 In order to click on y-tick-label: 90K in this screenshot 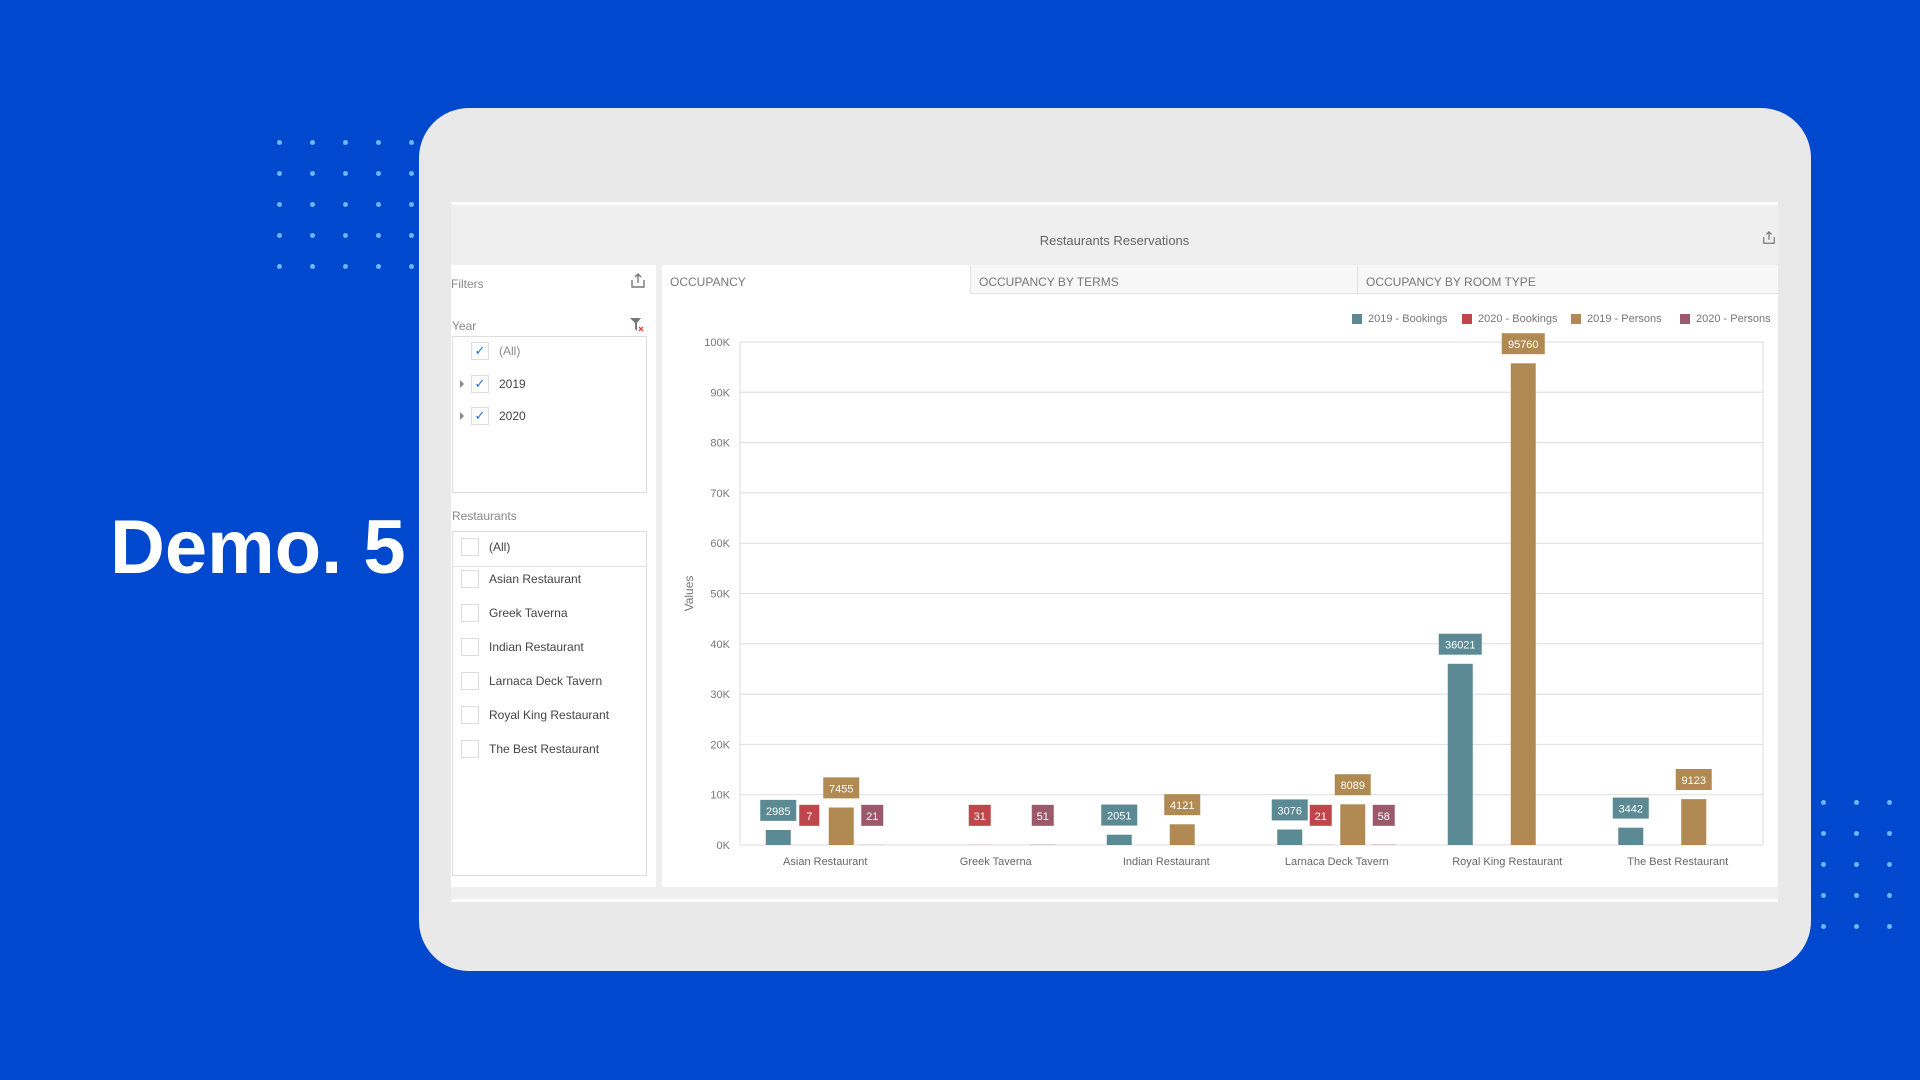, I will do `click(720, 393)`.